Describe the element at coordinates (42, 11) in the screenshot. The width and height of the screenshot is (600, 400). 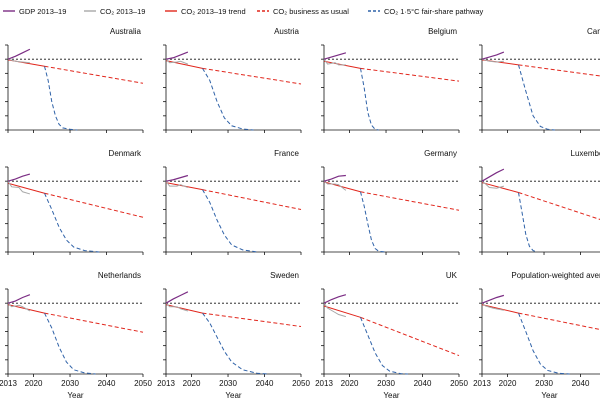
I see `legend-gdp-label: GDP 2013–19` at that location.